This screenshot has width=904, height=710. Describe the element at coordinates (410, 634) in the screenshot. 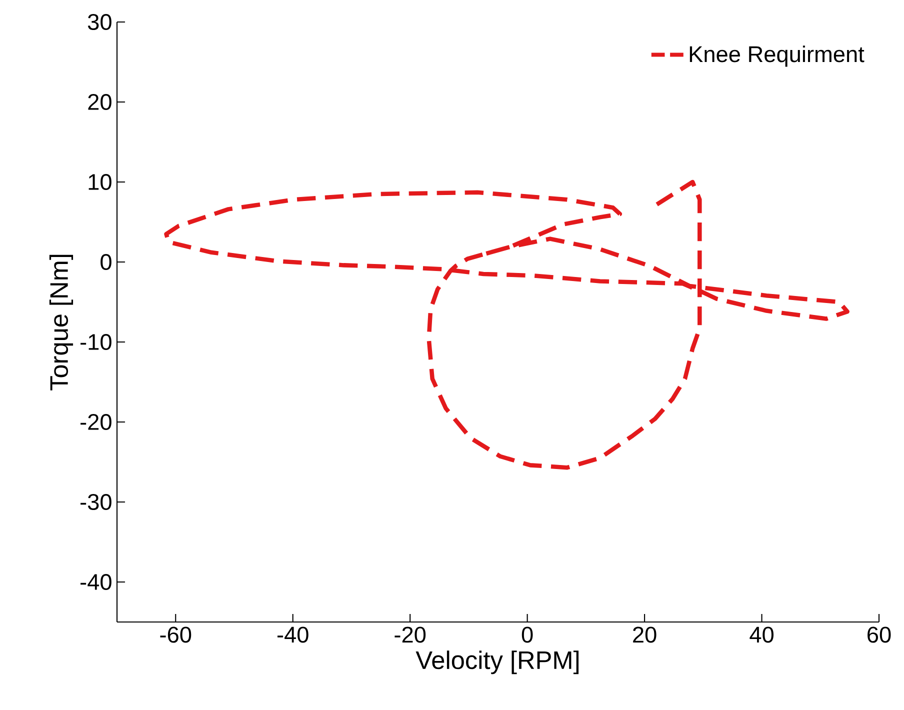

I see `x-tick-label: -20` at that location.